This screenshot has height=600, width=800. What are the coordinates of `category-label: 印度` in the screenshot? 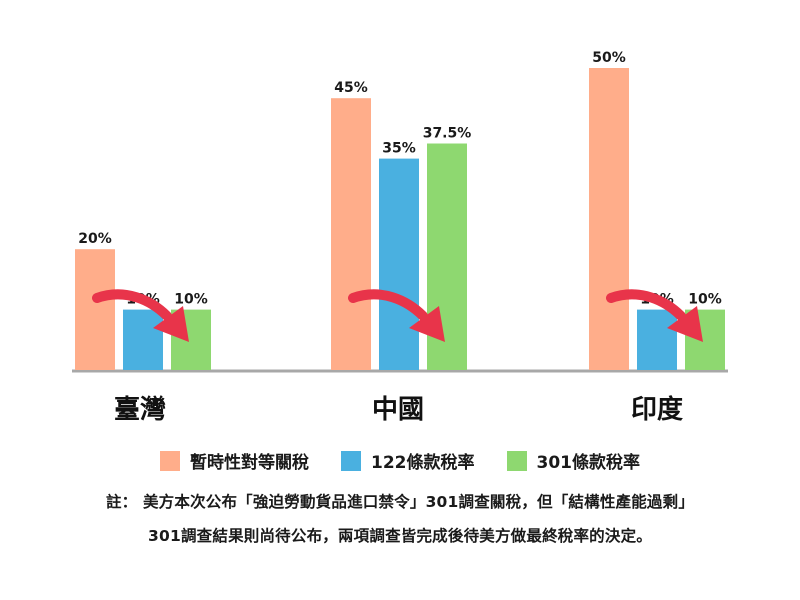 It's located at (657, 409).